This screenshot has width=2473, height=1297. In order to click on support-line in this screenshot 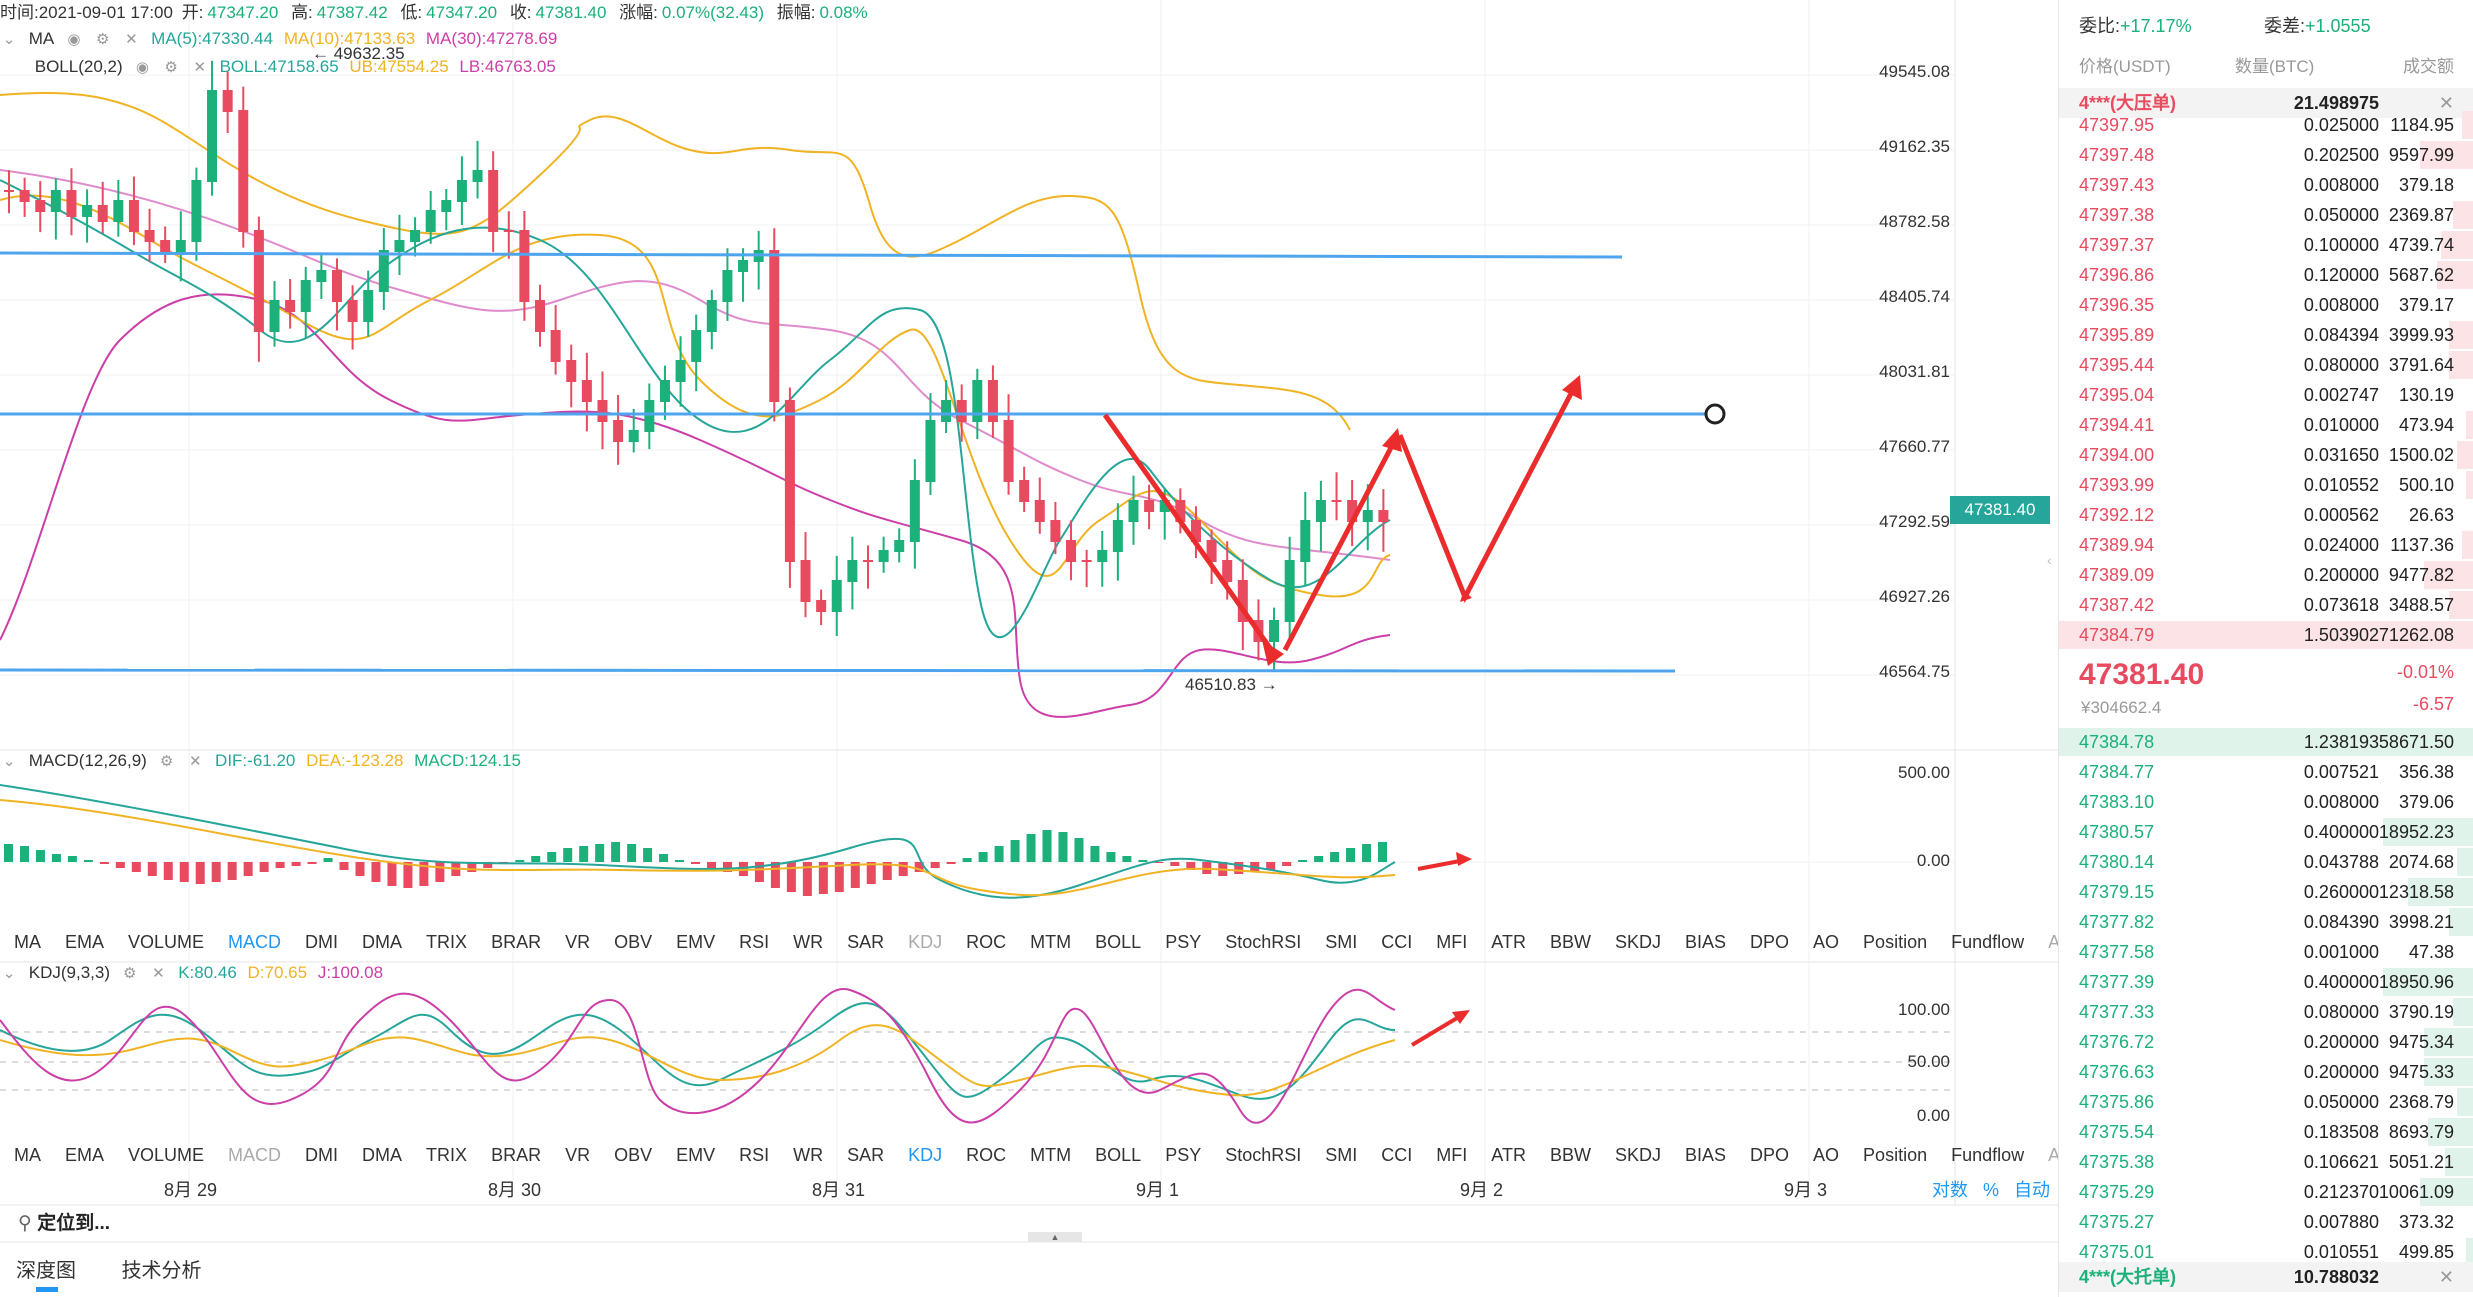, I will do `click(838, 670)`.